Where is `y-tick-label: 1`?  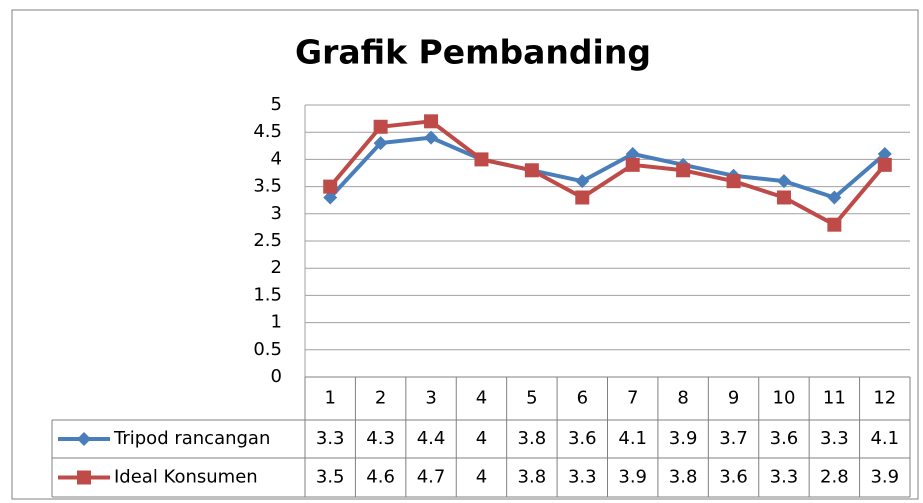 y-tick-label: 1 is located at coordinates (276, 322).